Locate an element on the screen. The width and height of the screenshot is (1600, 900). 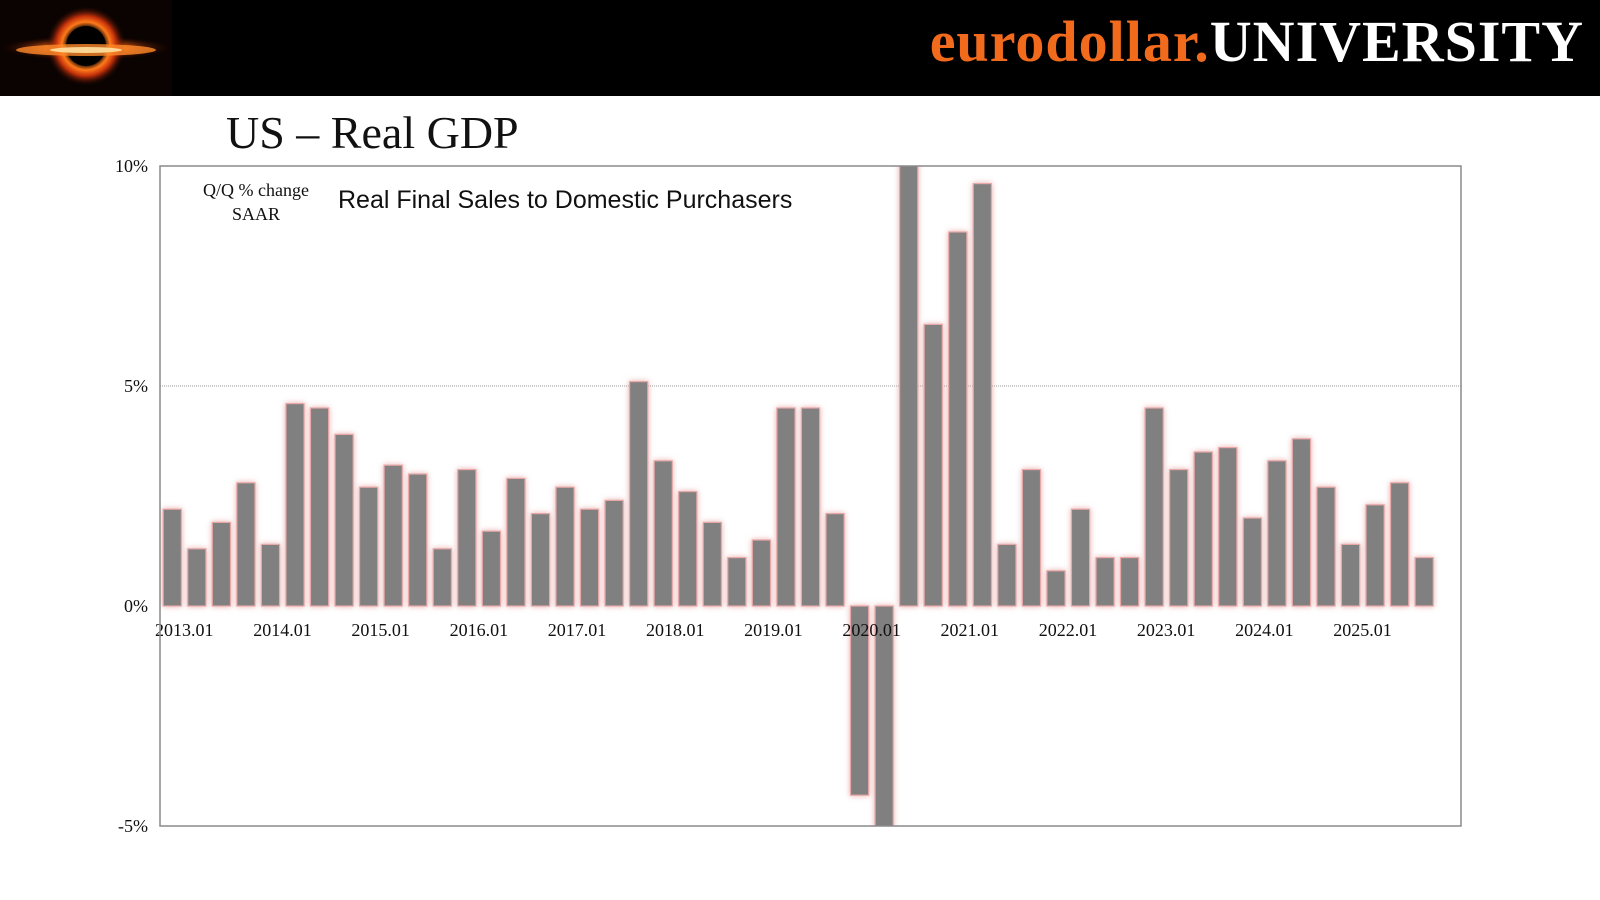
bar-2018.03 is located at coordinates (712, 564).